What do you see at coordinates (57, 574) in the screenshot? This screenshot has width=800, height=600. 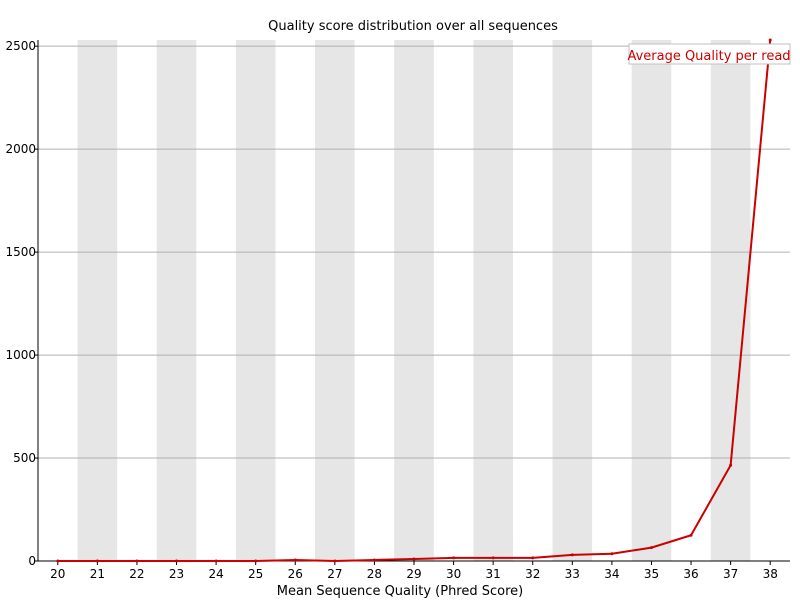 I see `x-tick-label-20: 20` at bounding box center [57, 574].